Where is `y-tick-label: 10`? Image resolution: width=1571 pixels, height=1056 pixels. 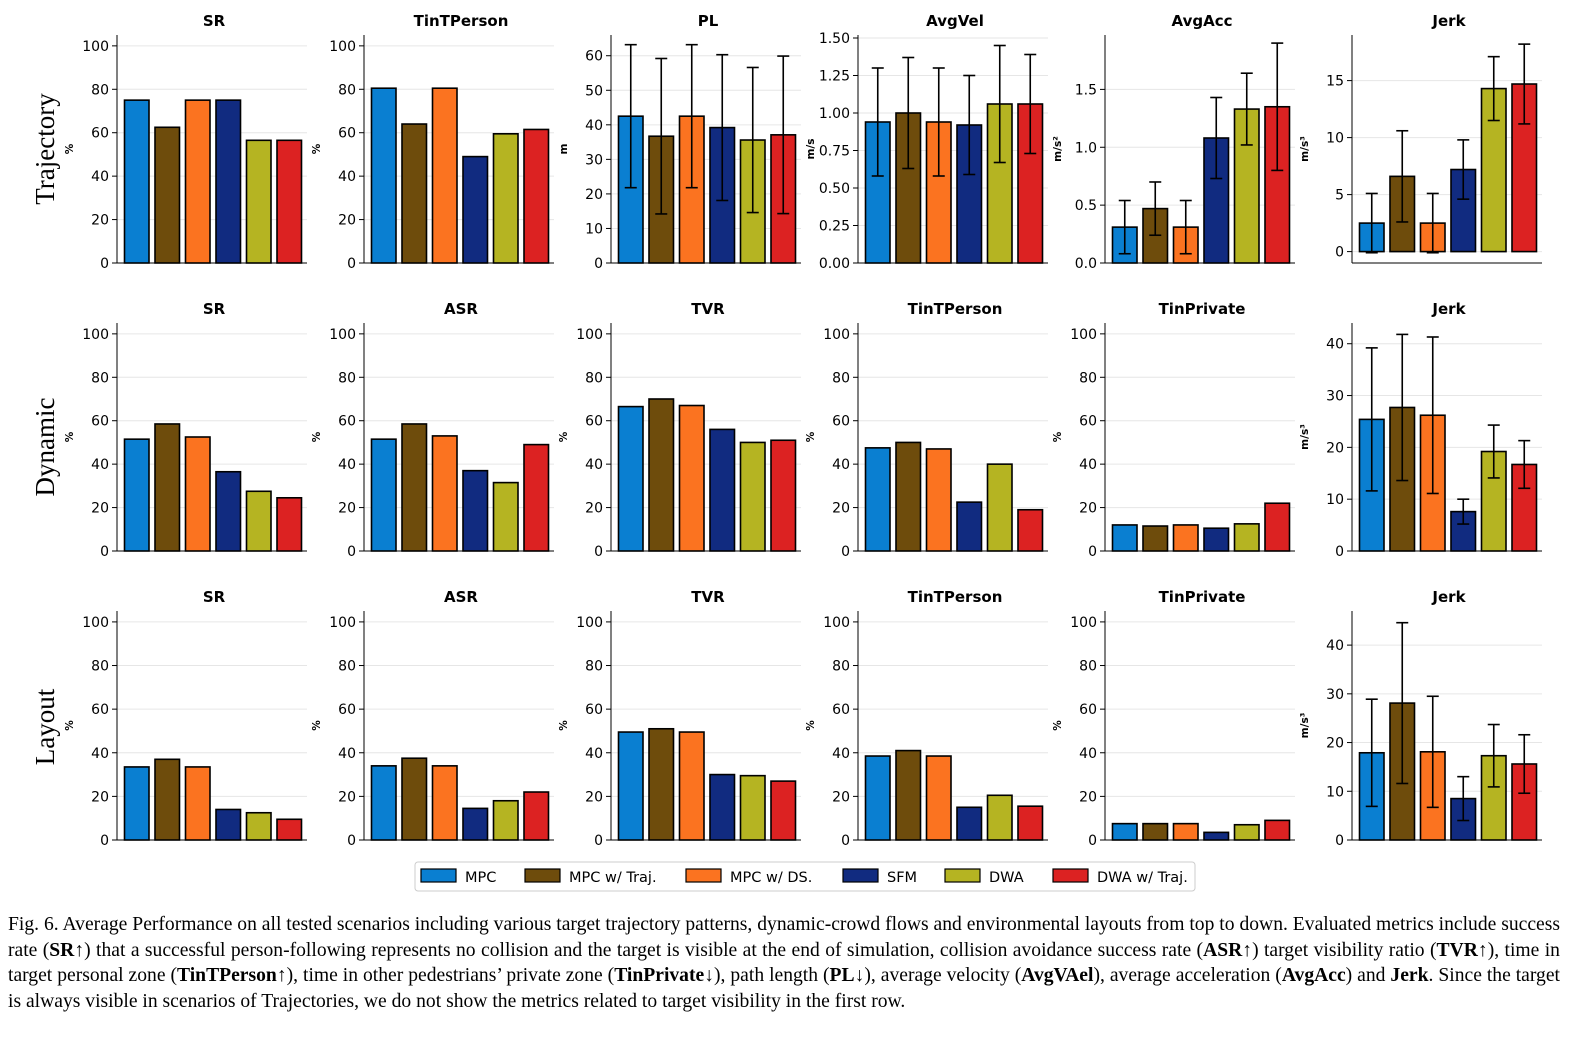 y-tick-label: 10 is located at coordinates (1335, 139).